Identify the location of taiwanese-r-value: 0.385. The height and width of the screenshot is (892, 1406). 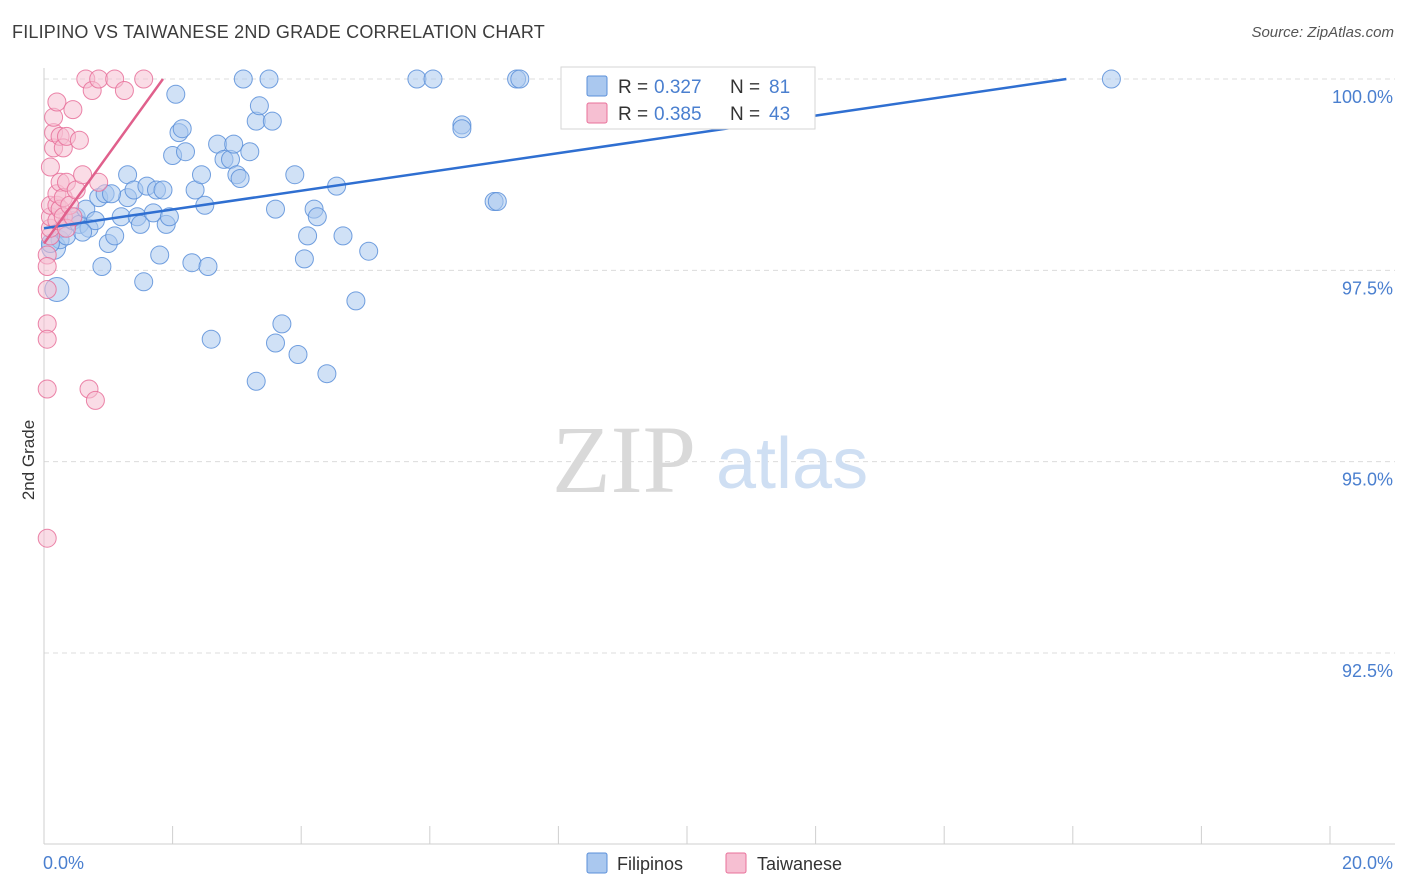
(678, 114).